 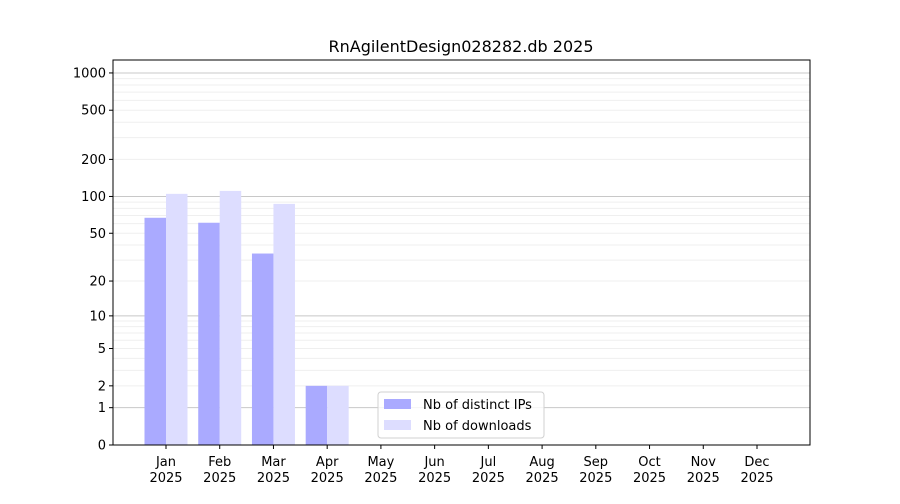 I want to click on x-tick-label: Feb 2025, so click(x=219, y=470).